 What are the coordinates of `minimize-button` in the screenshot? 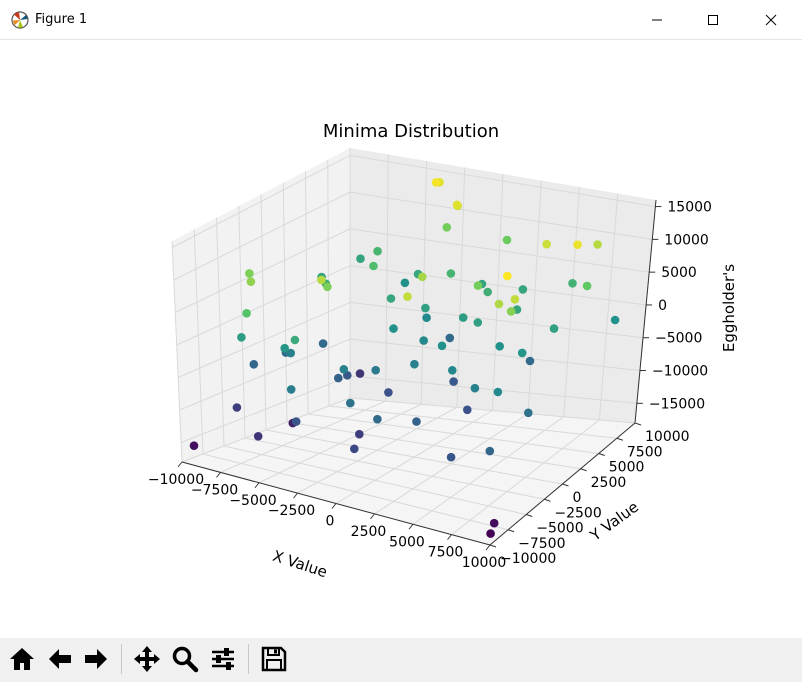 It's located at (657, 20).